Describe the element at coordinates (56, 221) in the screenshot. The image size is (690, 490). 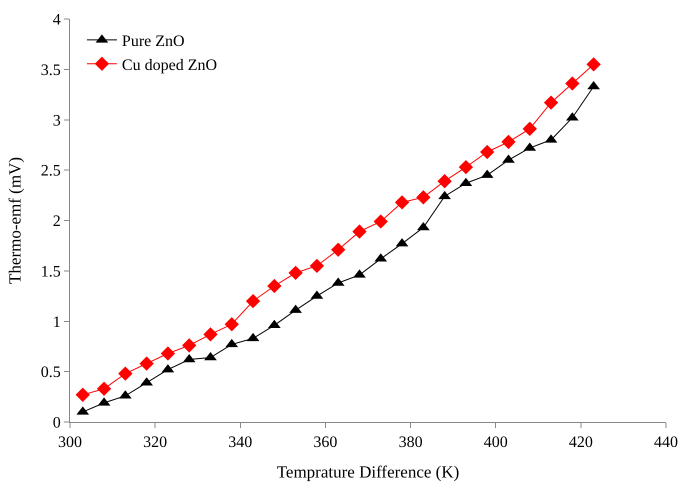
I see `y-tick-label: 2` at that location.